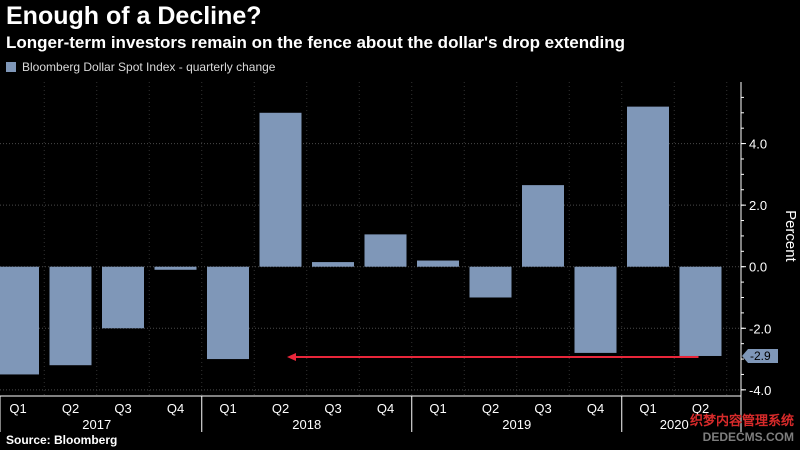  What do you see at coordinates (758, 144) in the screenshot?
I see `y-tick-label: 4.0` at bounding box center [758, 144].